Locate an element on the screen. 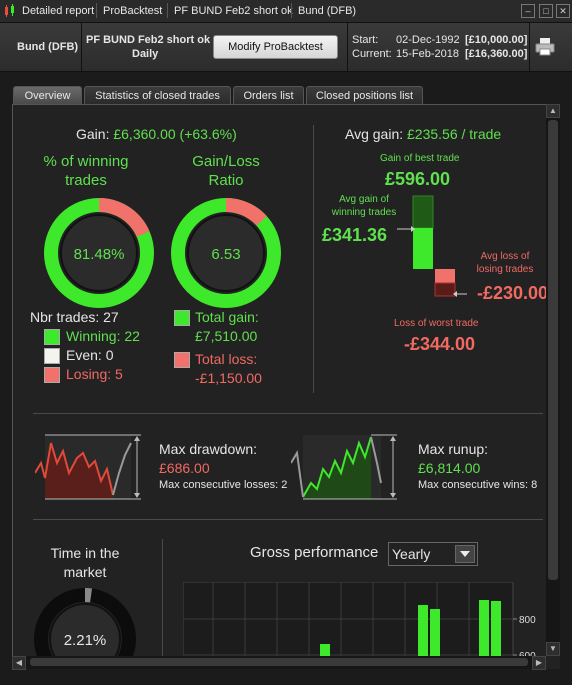 This screenshot has height=685, width=572. pct-winning-title: % of winning is located at coordinates (86, 161).